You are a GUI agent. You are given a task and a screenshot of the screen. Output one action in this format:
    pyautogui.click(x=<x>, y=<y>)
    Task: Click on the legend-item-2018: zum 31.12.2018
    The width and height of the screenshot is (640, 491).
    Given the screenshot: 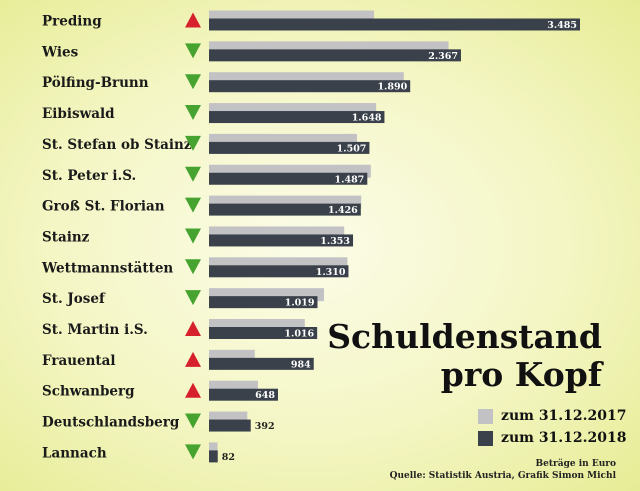 What is the action you would take?
    pyautogui.click(x=552, y=438)
    